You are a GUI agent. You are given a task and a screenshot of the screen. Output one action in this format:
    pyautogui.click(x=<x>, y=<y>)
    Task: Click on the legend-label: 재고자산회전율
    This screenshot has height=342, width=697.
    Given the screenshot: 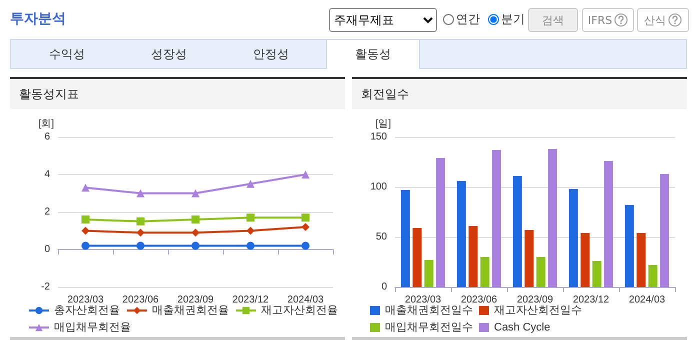 What is the action you would take?
    pyautogui.click(x=299, y=310)
    